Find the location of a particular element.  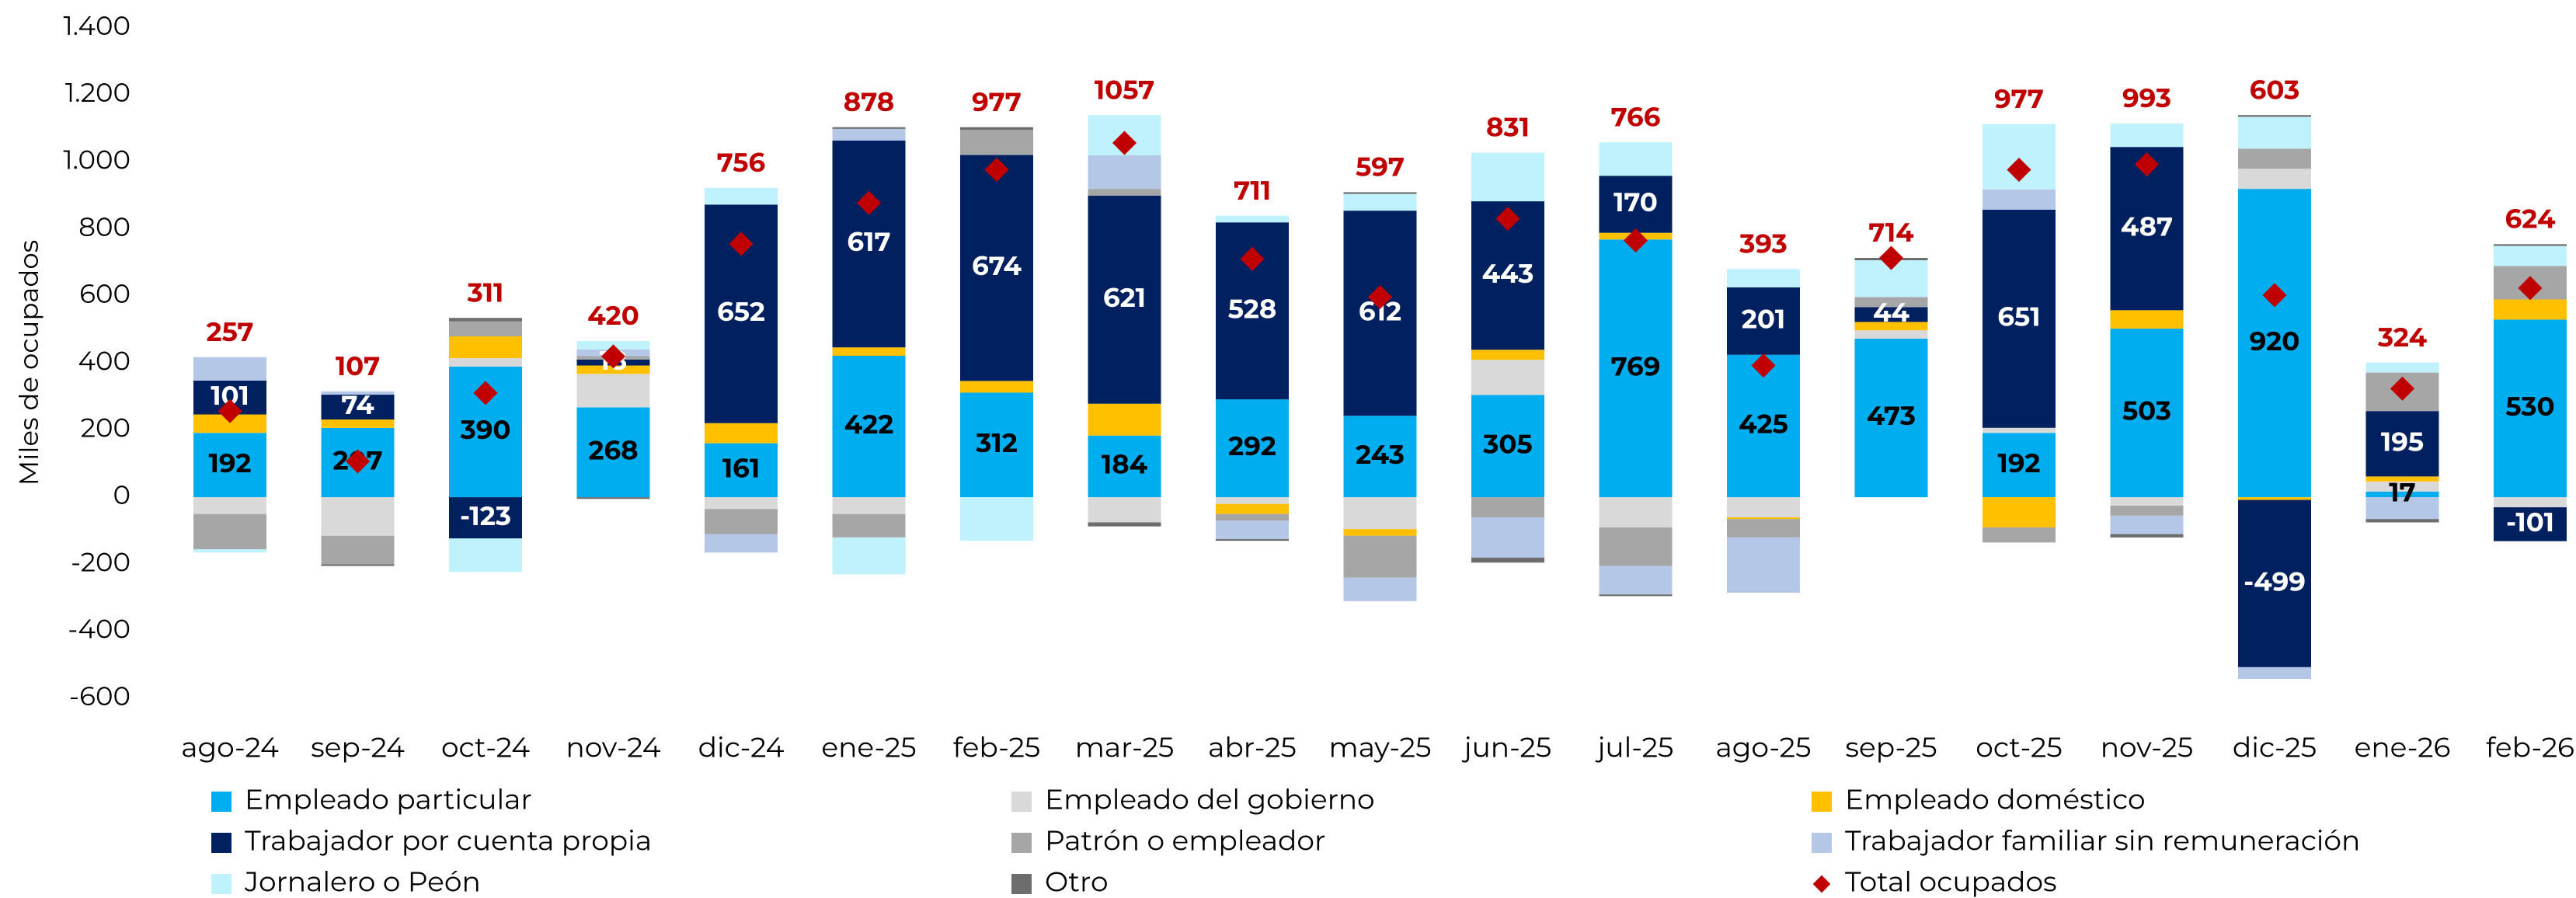

x-tick-label: ago-25 is located at coordinates (1764, 747).